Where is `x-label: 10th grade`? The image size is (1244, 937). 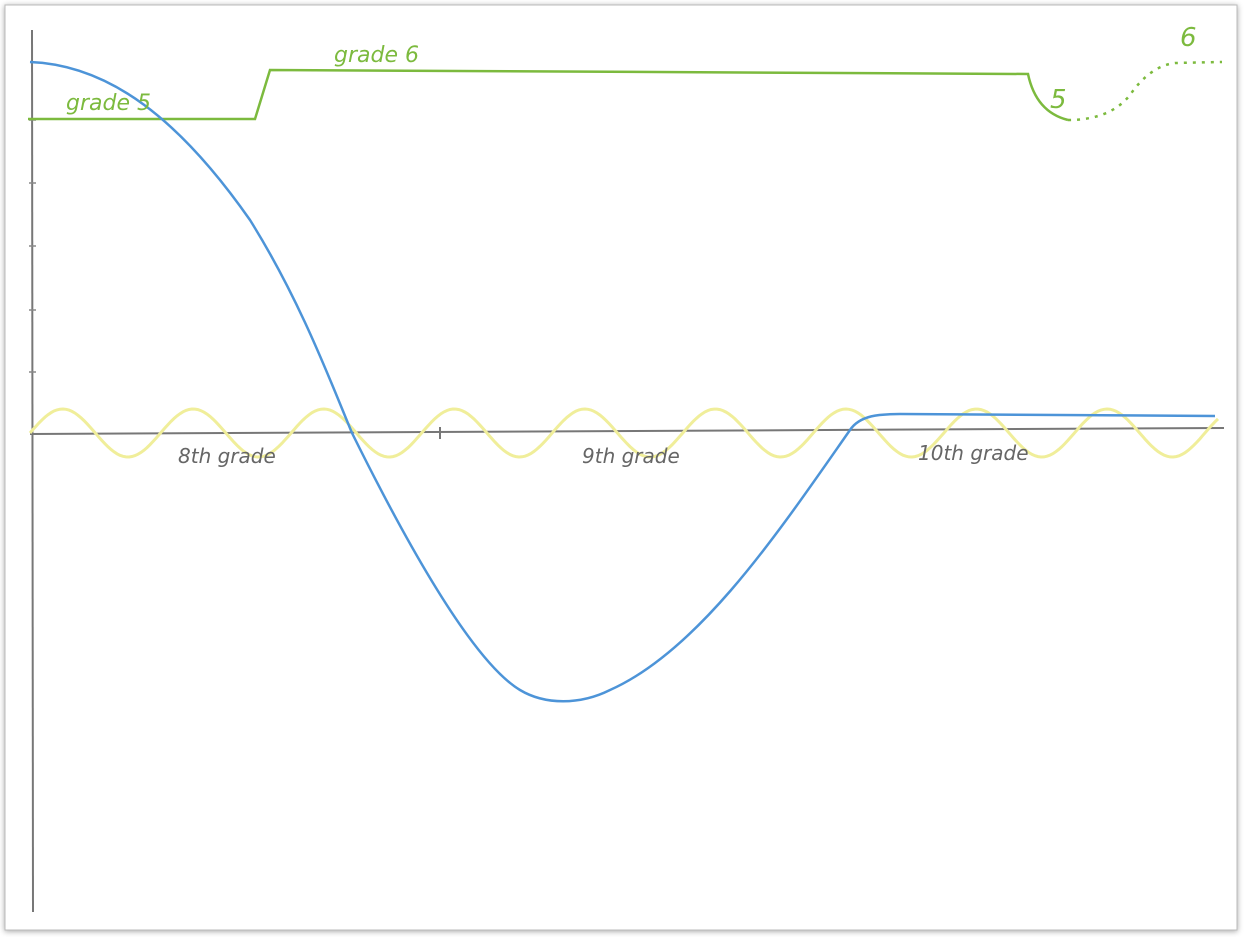
x-label: 10th grade is located at coordinates (973, 453).